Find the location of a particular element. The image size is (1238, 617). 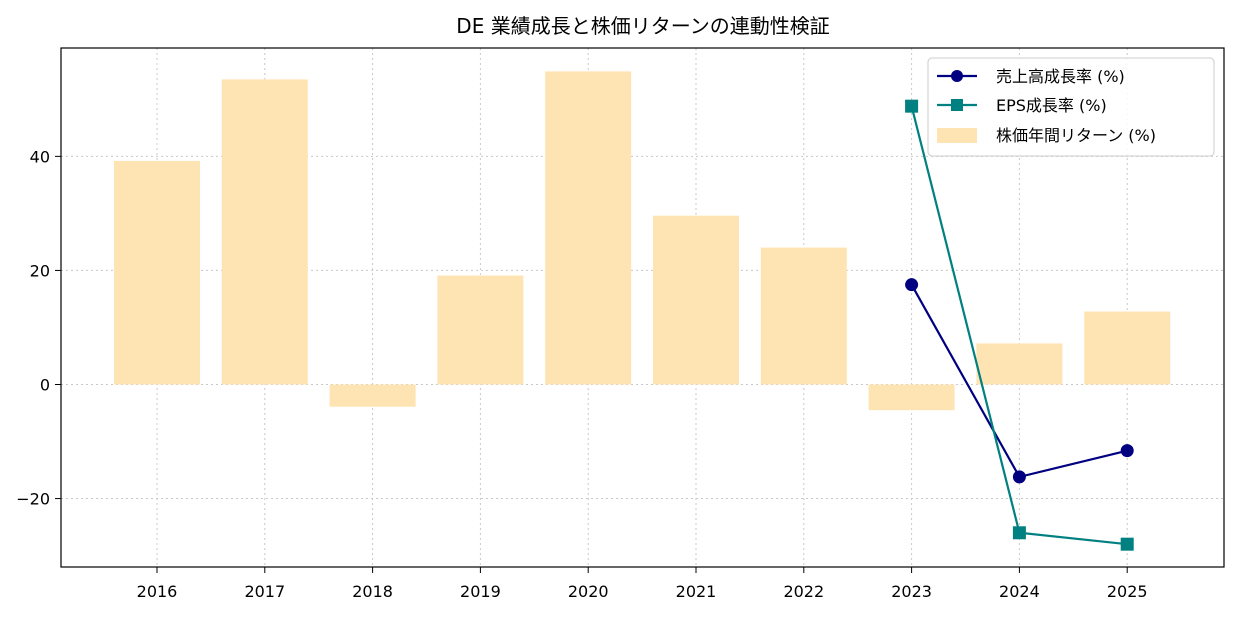

point-sales-growth-2023 is located at coordinates (912, 285).